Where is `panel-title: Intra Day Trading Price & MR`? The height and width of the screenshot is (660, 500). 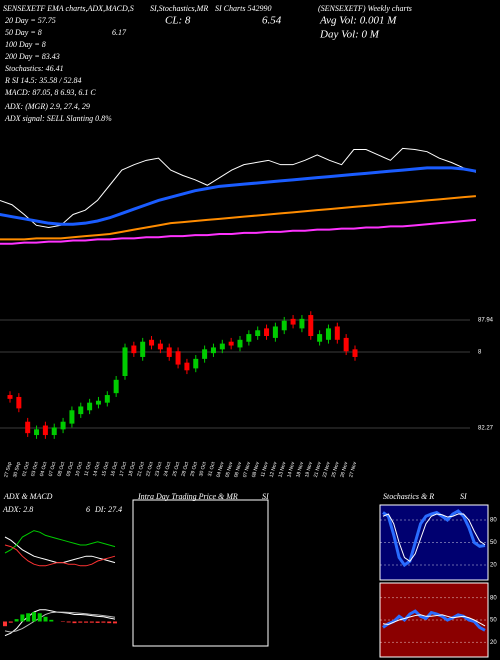
panel-title: Intra Day Trading Price & MR is located at coordinates (187, 496).